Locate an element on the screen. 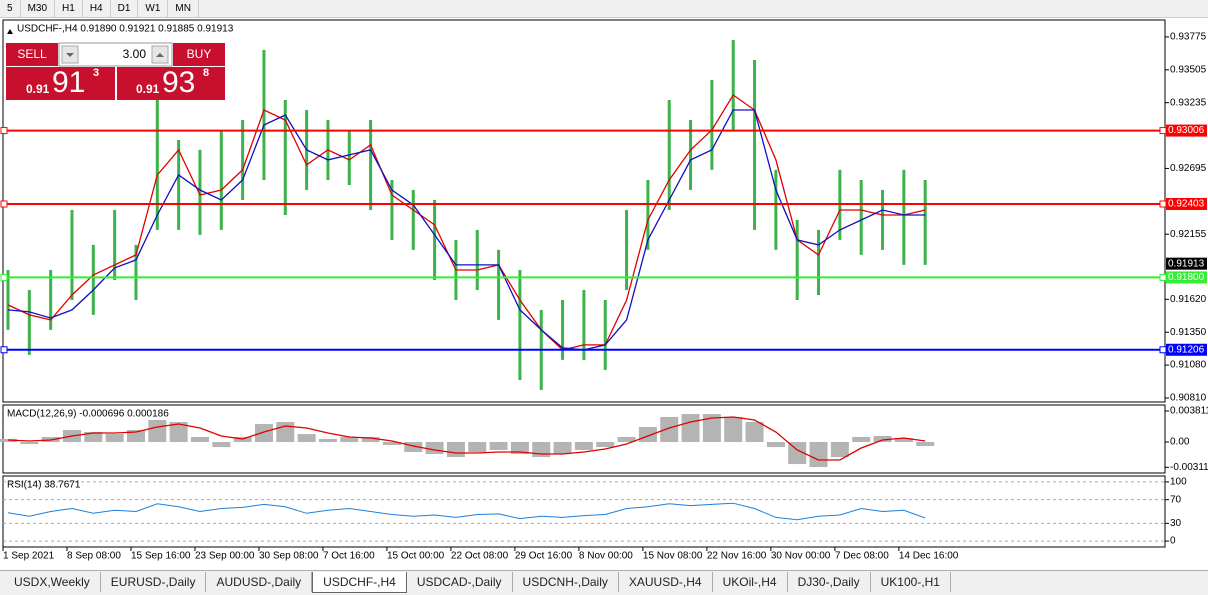  y-tick-label: 30 is located at coordinates (1176, 523).